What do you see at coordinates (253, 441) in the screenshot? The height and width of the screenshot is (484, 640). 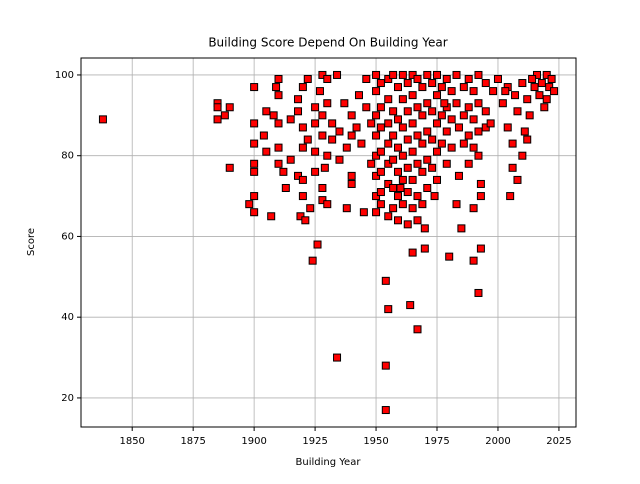 I see `x-tick-label: 1900` at bounding box center [253, 441].